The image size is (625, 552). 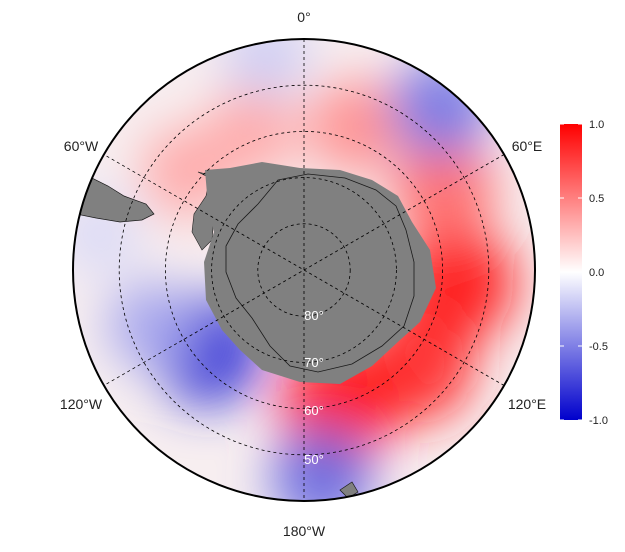 I want to click on lon-label-60e: 60°E, so click(x=527, y=146).